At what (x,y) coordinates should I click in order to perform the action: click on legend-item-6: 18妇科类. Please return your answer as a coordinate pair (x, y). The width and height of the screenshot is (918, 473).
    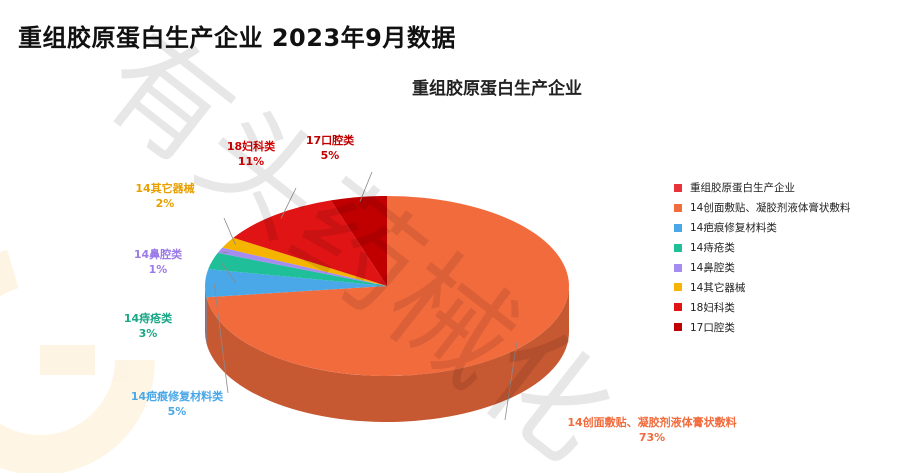
    Looking at the image, I should click on (794, 307).